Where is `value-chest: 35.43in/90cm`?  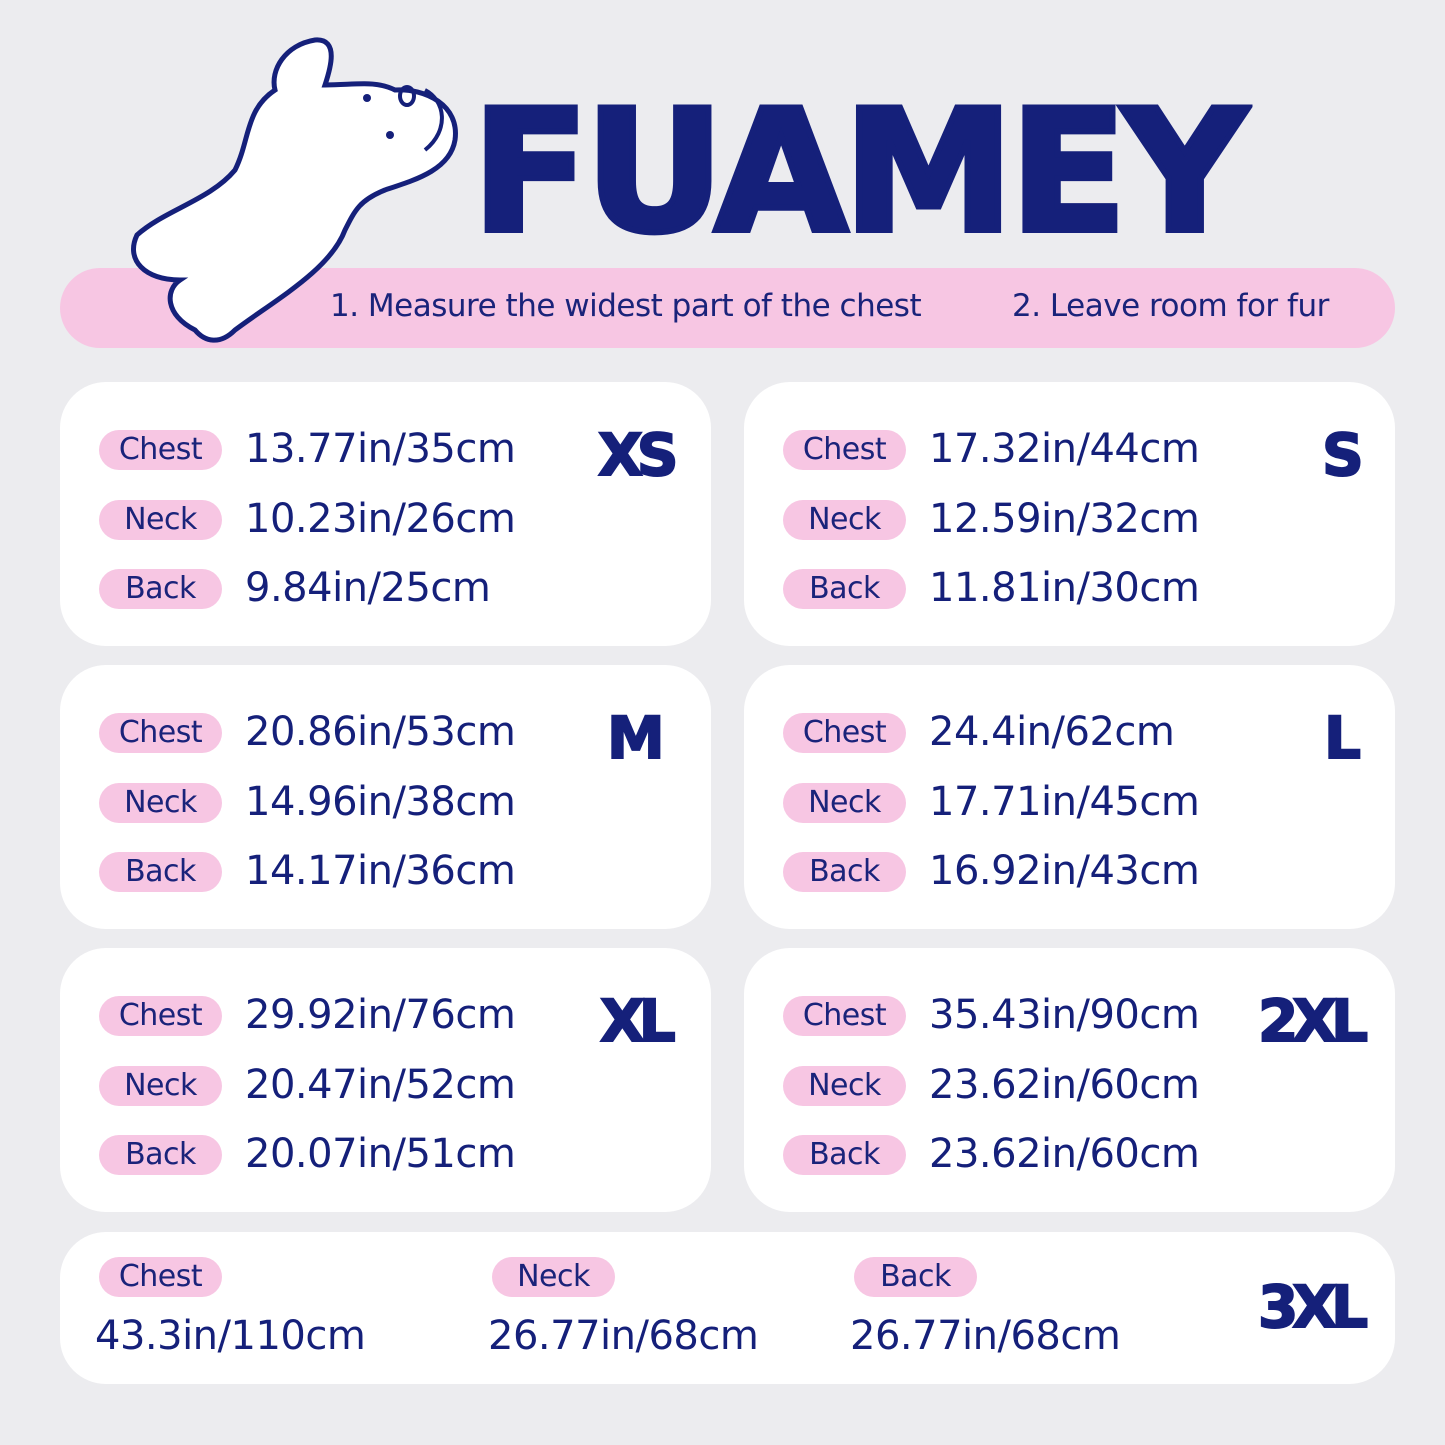
value-chest: 35.43in/90cm is located at coordinates (1064, 1015).